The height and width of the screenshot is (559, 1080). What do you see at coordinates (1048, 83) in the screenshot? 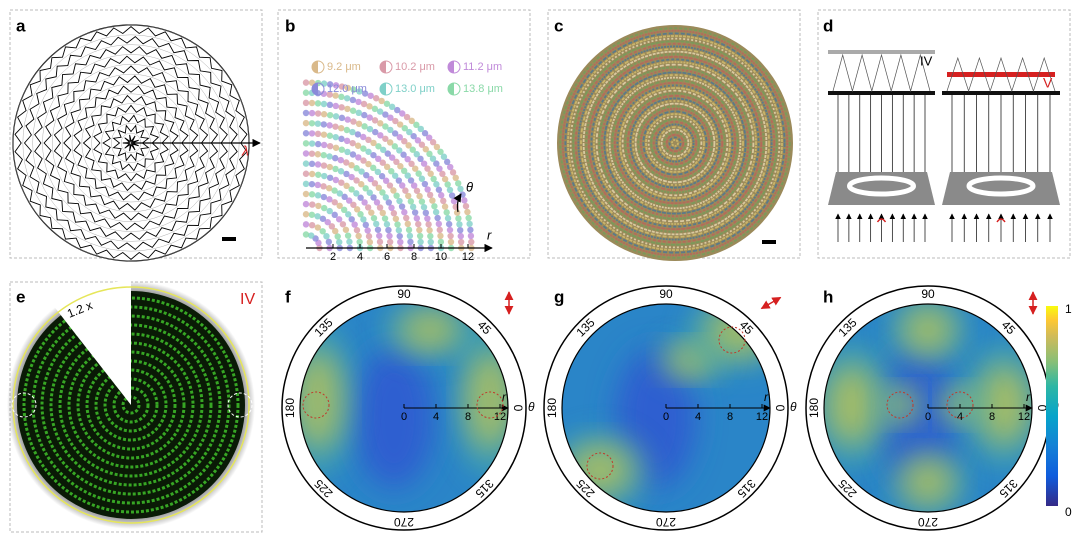
I see `layer-tag: V` at bounding box center [1048, 83].